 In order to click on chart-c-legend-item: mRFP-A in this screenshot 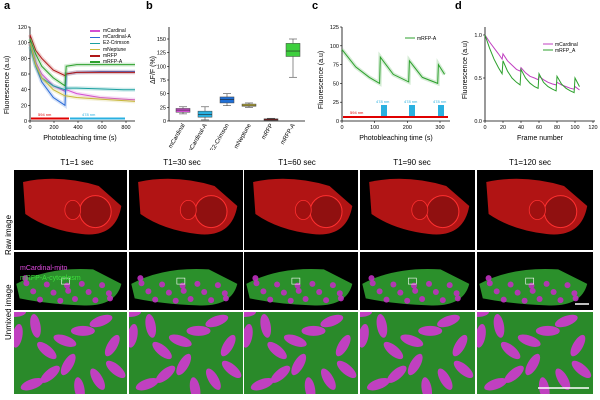, I will do `click(427, 39)`.